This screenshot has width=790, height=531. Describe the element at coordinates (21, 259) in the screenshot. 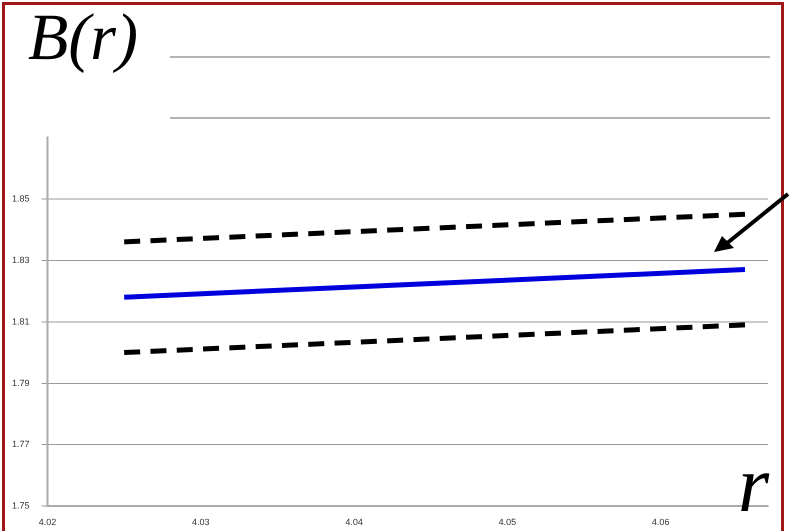

I see `y-tick-label: 1.83` at that location.